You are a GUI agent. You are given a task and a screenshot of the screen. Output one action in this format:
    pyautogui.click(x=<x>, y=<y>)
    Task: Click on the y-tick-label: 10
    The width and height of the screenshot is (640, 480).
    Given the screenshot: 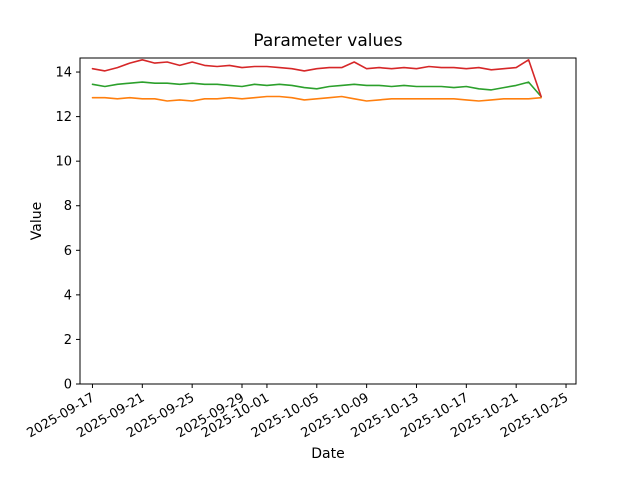 What is the action you would take?
    pyautogui.click(x=63, y=162)
    